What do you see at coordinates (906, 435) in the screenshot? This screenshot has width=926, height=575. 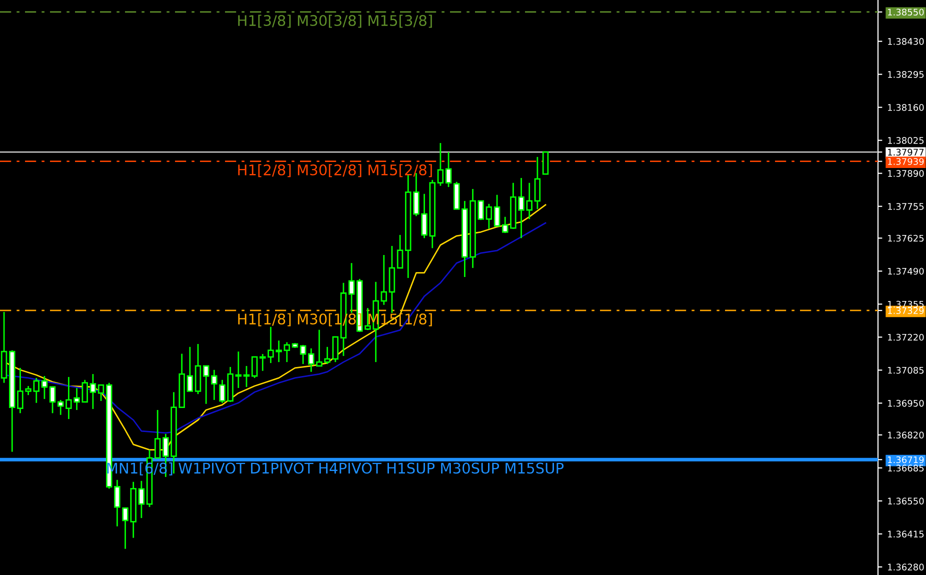 I see `y-tick-label: 1.36820` at bounding box center [906, 435].